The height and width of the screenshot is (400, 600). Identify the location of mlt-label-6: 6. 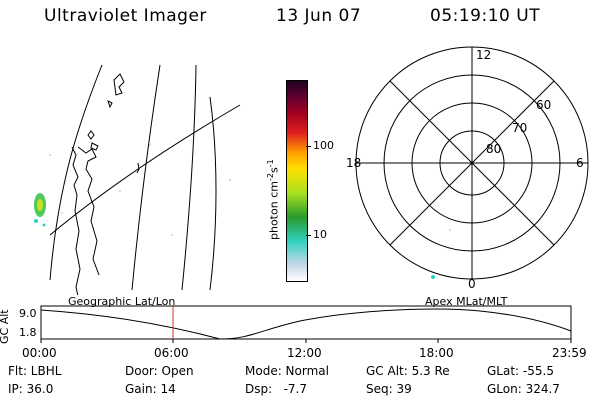
(580, 163).